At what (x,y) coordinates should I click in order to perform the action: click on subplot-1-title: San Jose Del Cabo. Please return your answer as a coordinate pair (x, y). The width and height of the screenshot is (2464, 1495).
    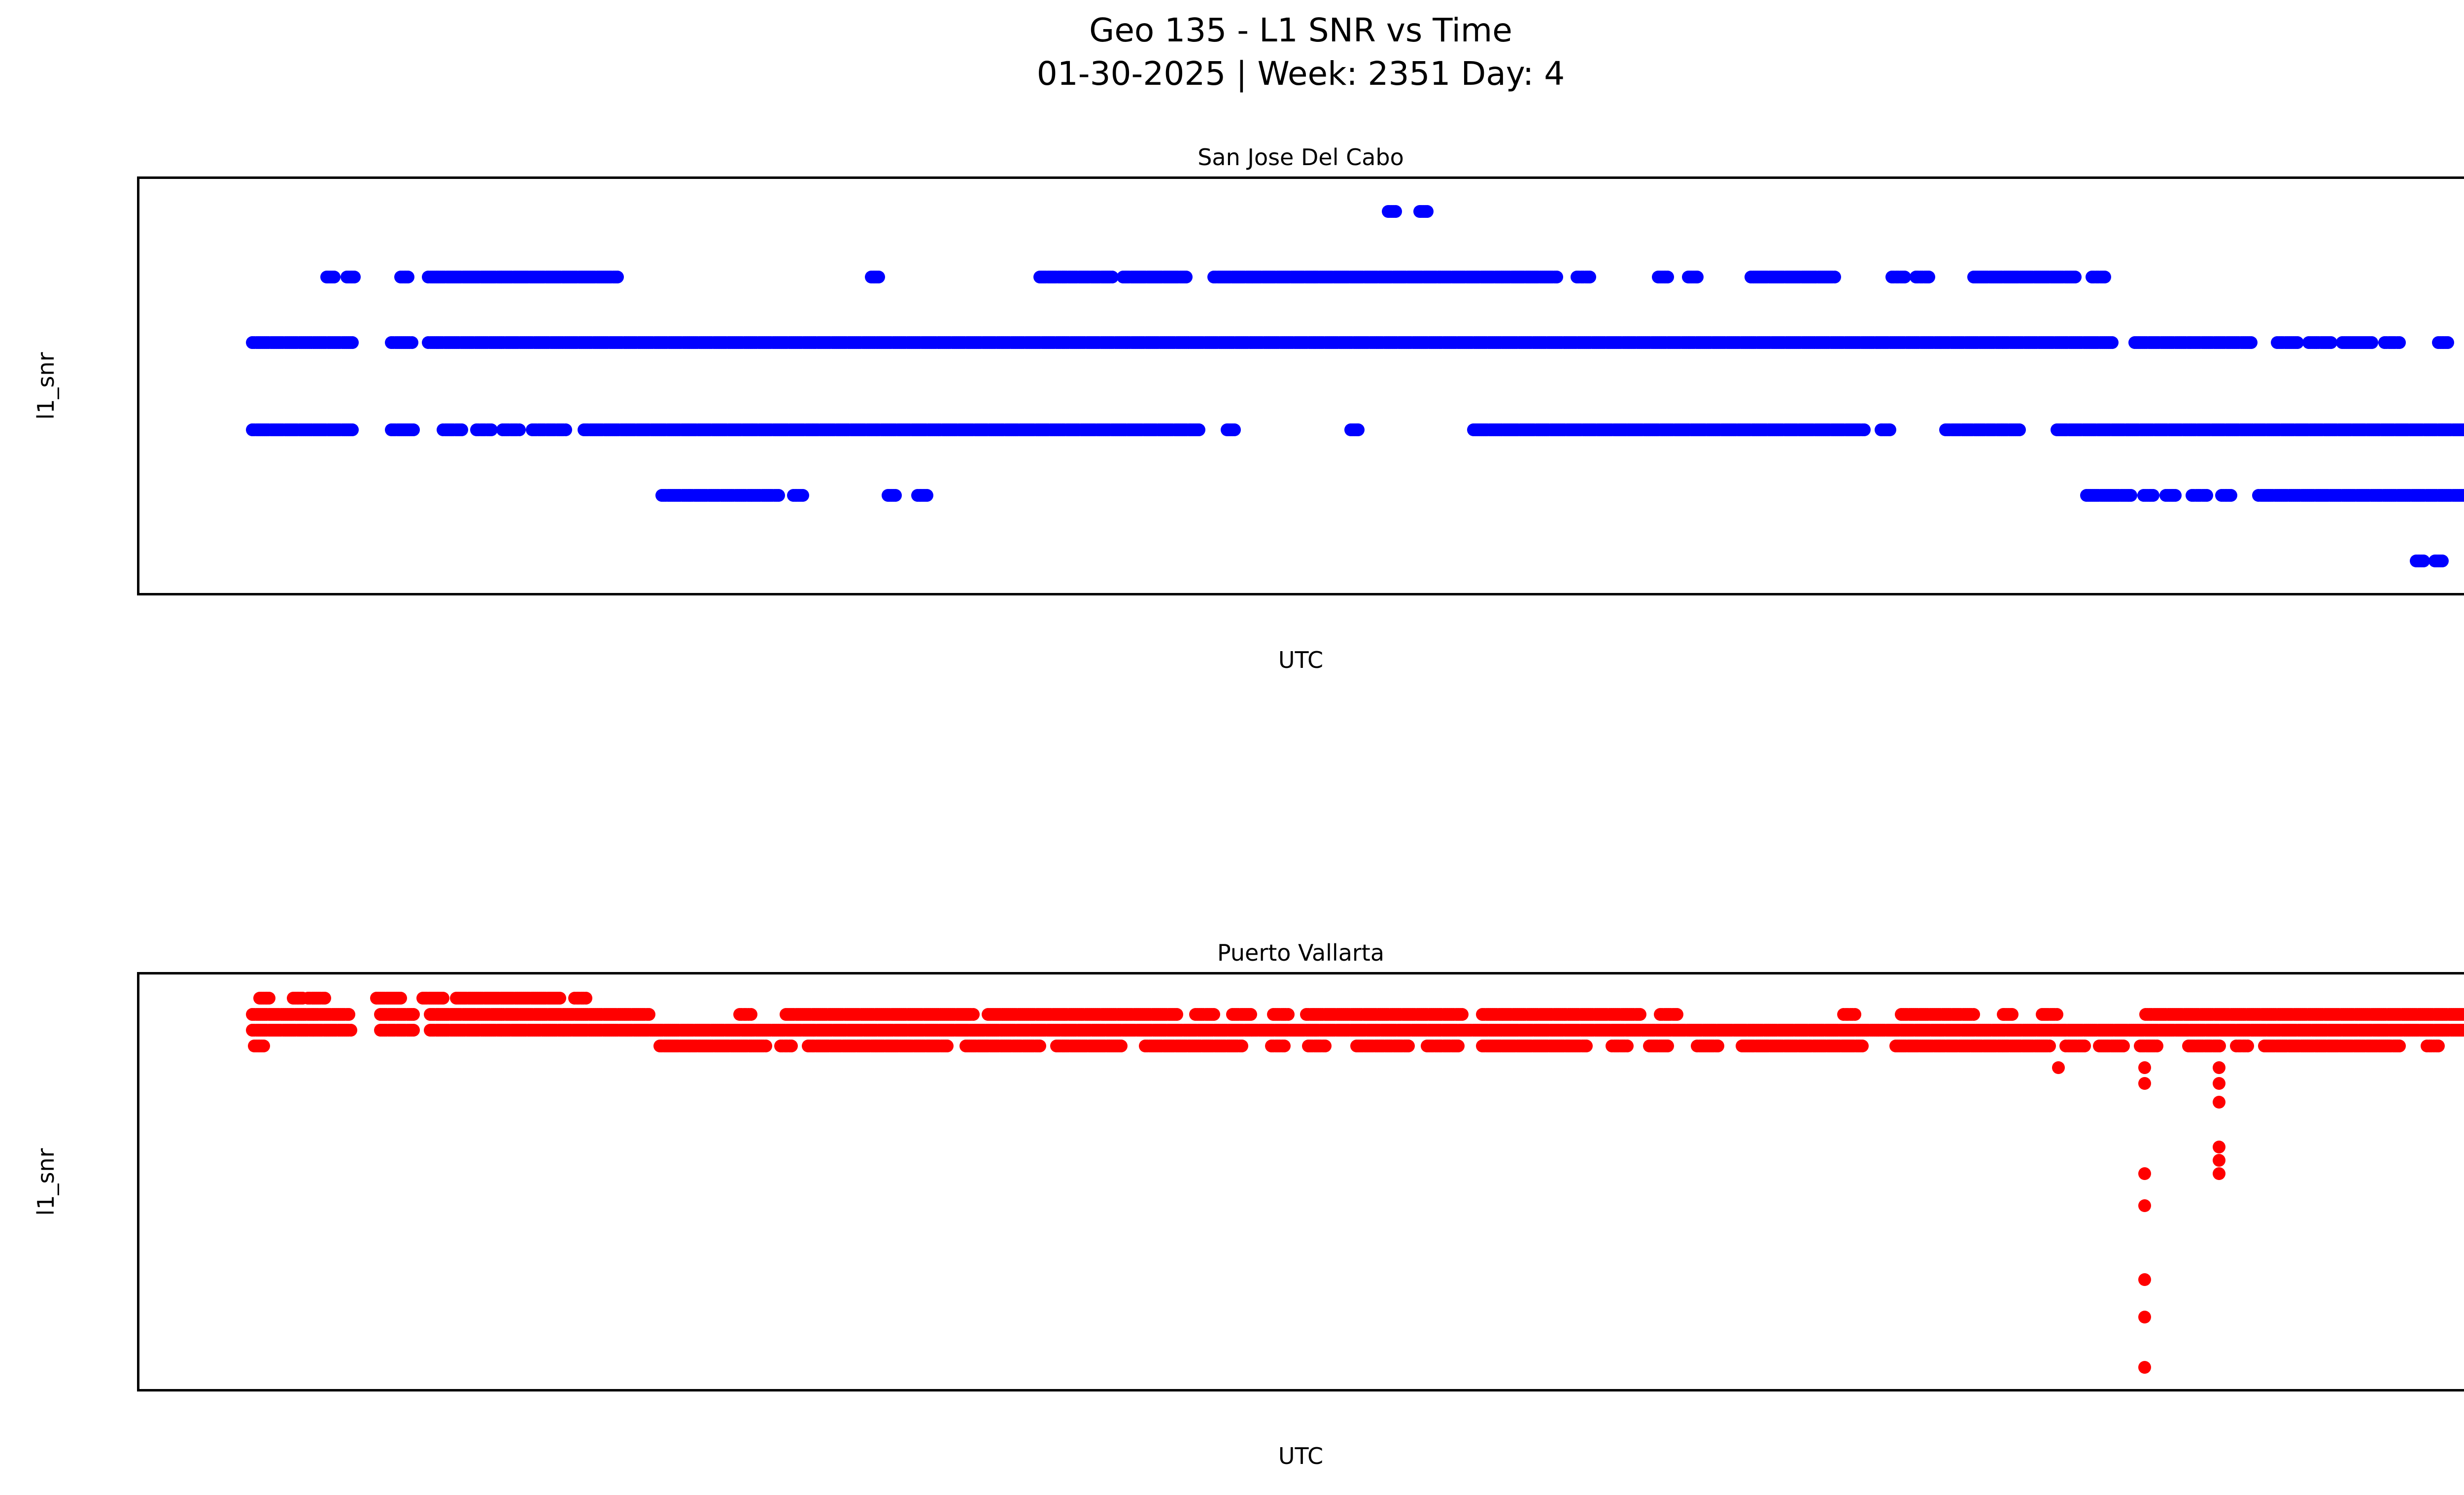
    Looking at the image, I should click on (1301, 157).